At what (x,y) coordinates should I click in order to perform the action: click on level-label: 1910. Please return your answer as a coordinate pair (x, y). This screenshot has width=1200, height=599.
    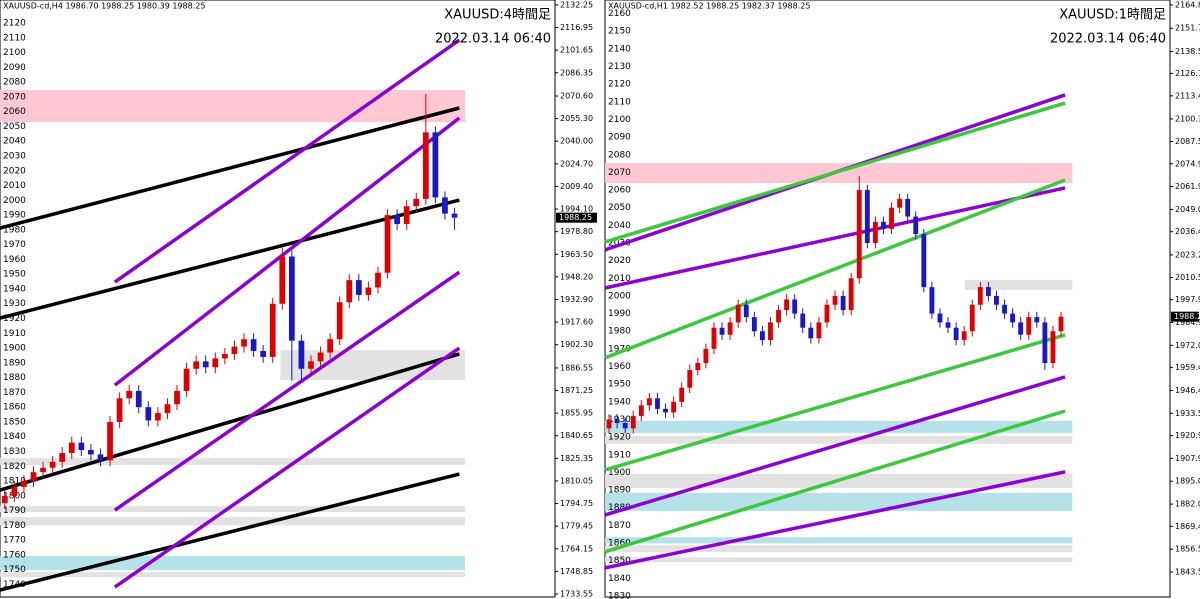
    Looking at the image, I should click on (619, 455).